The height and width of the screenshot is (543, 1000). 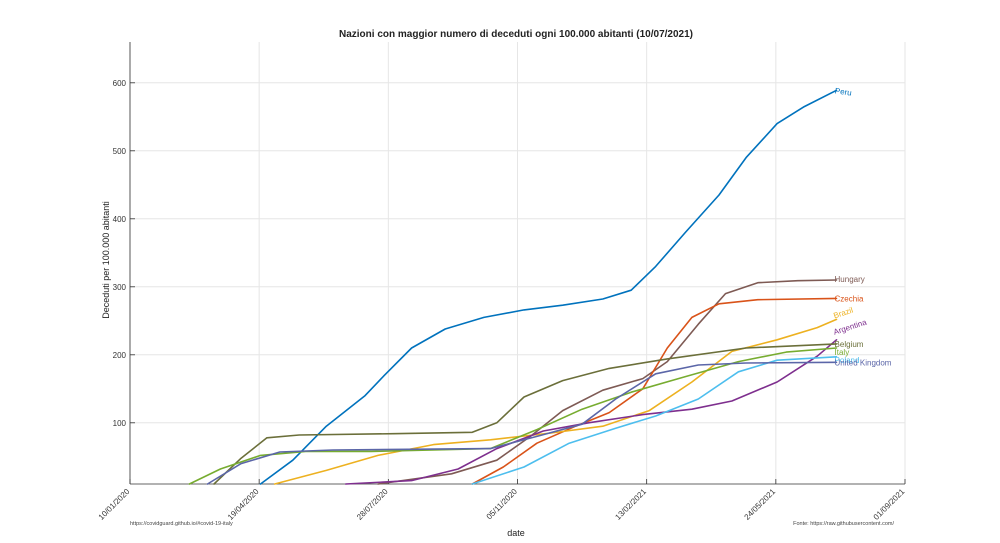 What do you see at coordinates (243, 504) in the screenshot?
I see `x-tick-label: 19/04/2020` at bounding box center [243, 504].